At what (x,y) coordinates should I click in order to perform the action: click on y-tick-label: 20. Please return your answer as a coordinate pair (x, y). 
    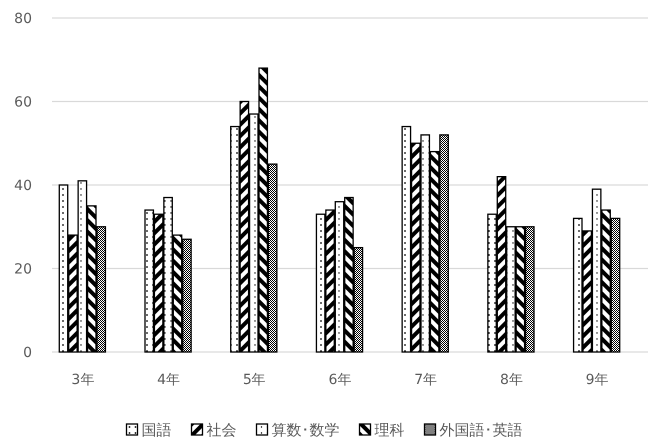
    Looking at the image, I should click on (23, 270).